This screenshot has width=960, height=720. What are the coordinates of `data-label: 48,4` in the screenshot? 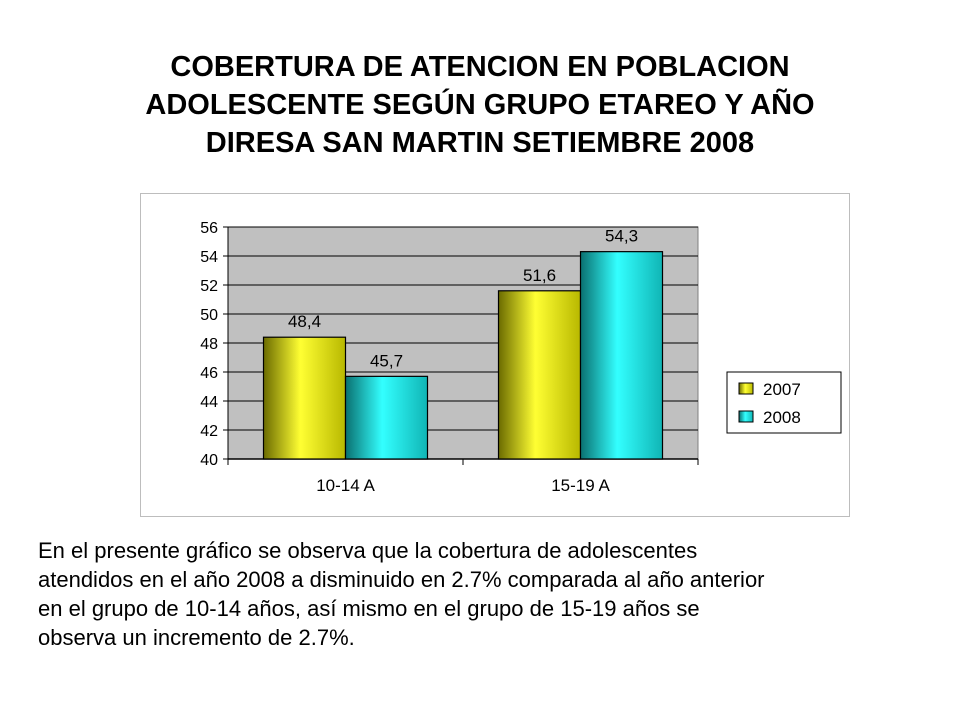 It's located at (304, 321).